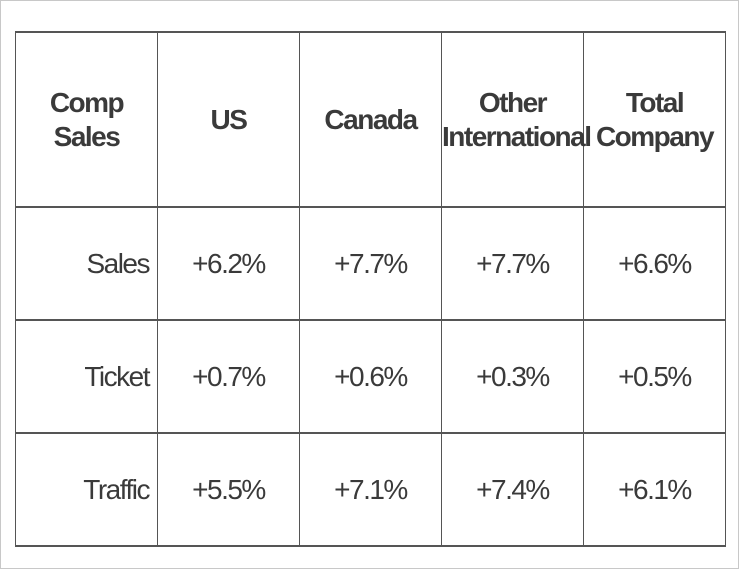  What do you see at coordinates (228, 377) in the screenshot?
I see `cell-ticket-us: +0.7%` at bounding box center [228, 377].